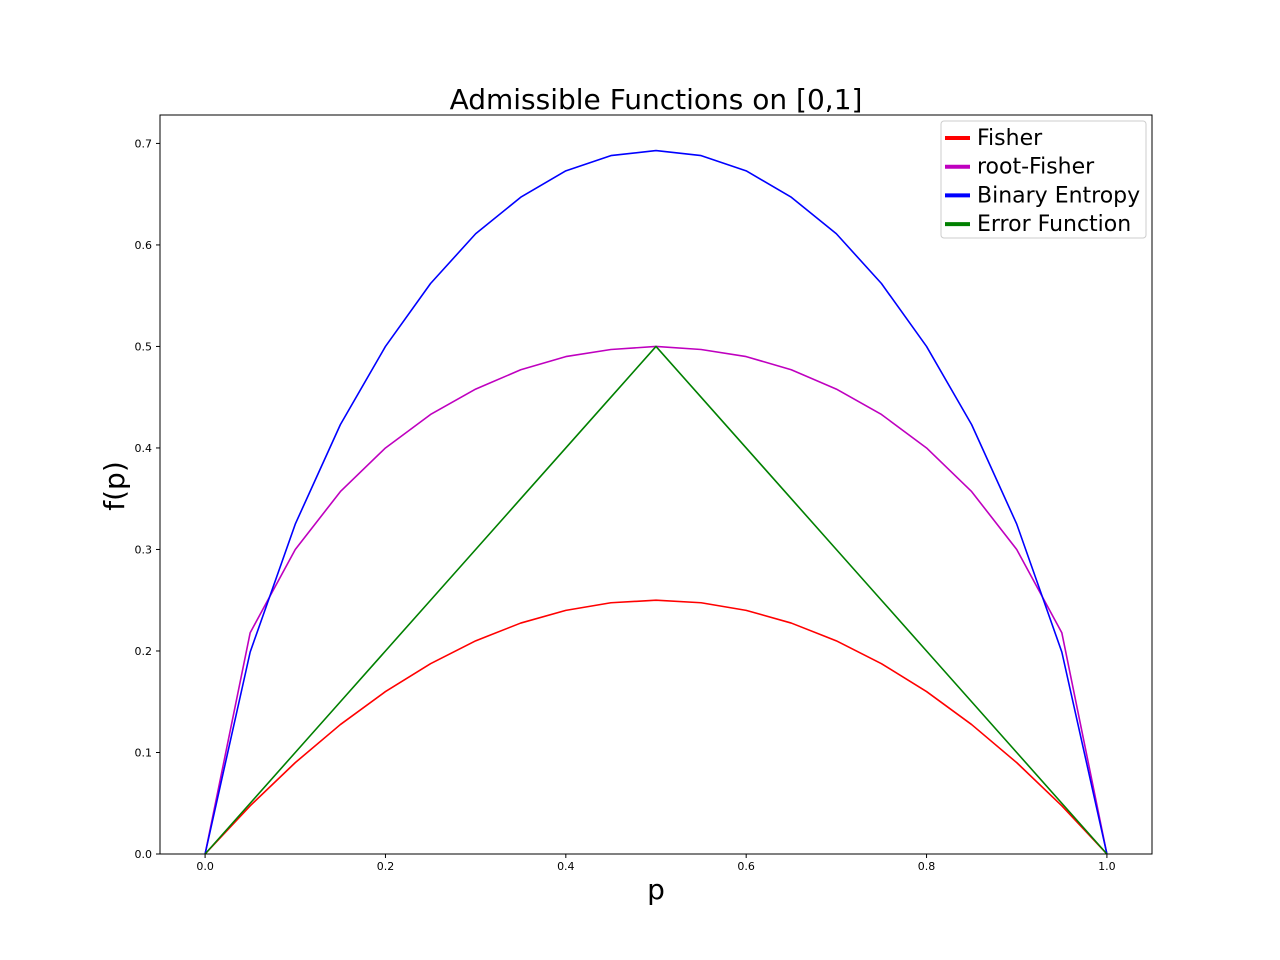 This screenshot has height=960, width=1280. Describe the element at coordinates (656, 889) in the screenshot. I see `x-axis-label: p` at that location.